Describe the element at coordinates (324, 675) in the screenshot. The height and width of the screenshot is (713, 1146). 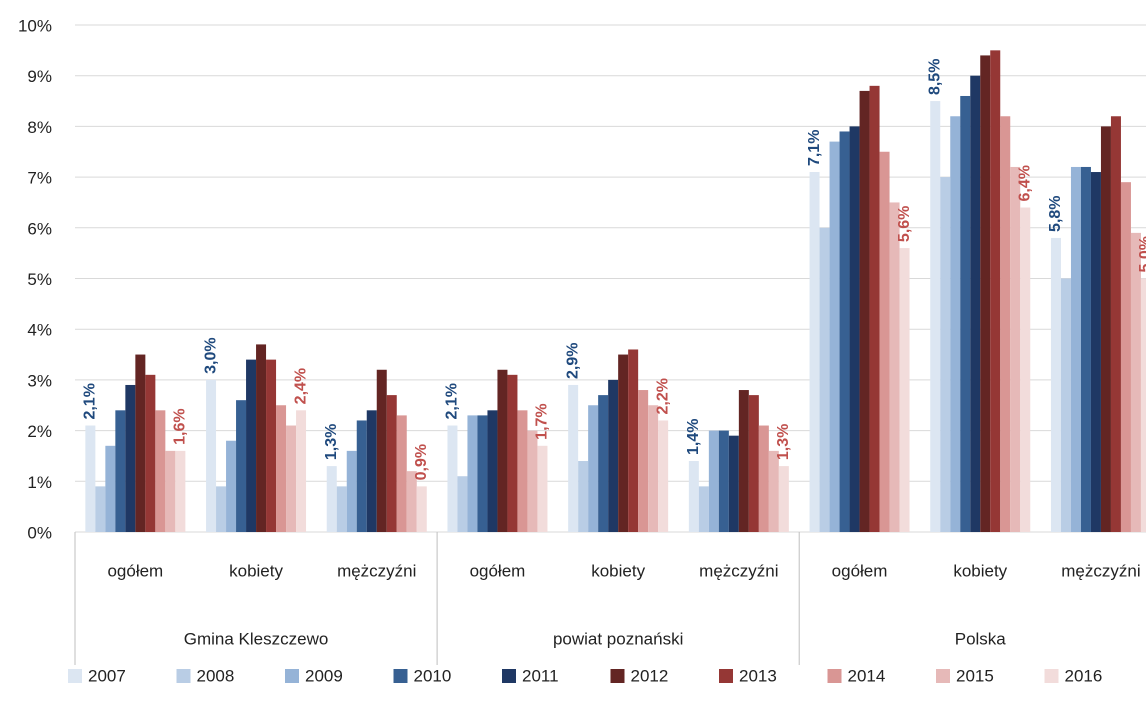
I see `legend-label: 2009` at that location.